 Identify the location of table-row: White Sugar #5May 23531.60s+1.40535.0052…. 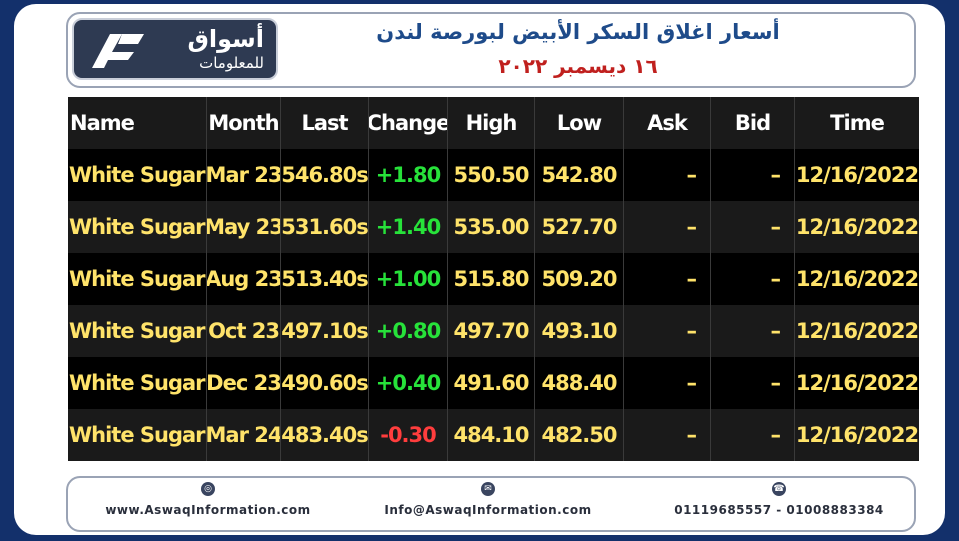
(493, 227).